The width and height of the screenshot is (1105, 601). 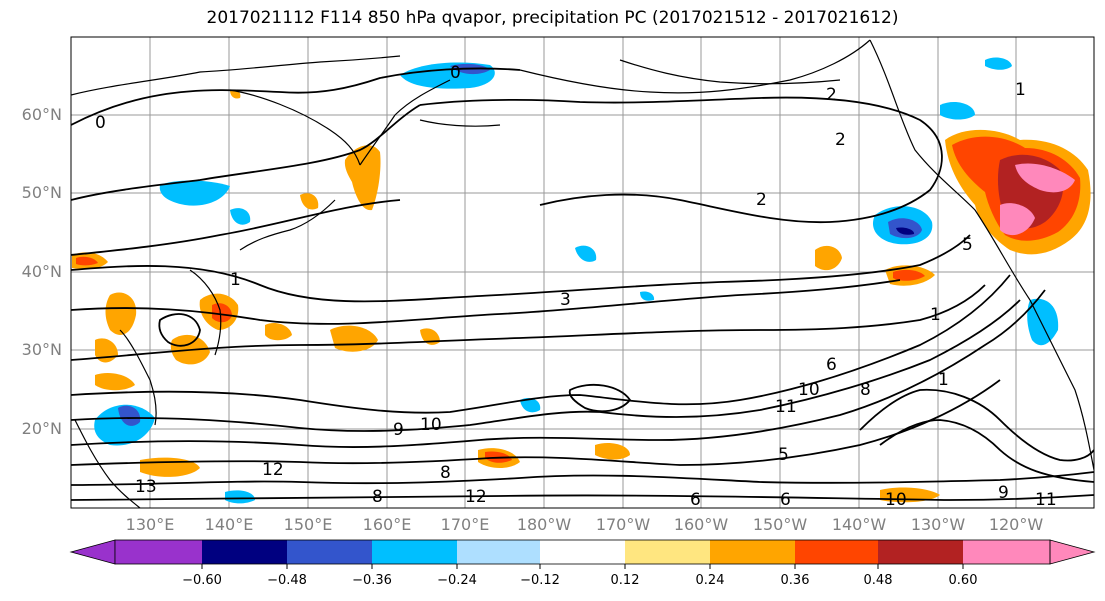 I want to click on lon-label: 130°W, so click(x=938, y=524).